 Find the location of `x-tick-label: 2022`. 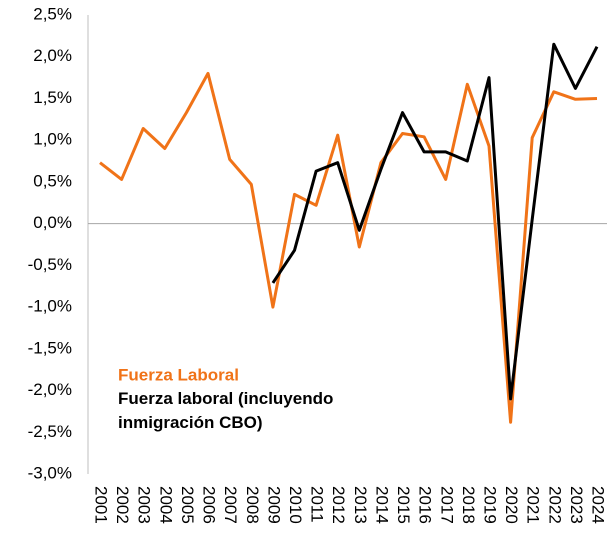

x-tick-label: 2022 is located at coordinates (554, 505).